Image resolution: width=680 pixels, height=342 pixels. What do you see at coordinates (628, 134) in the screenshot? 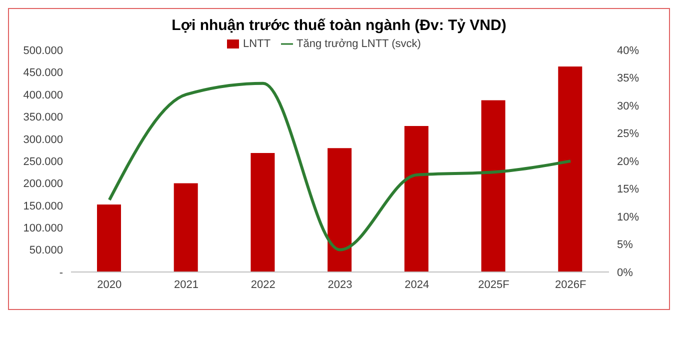
I see `y2-tick-label: 25%` at bounding box center [628, 134].